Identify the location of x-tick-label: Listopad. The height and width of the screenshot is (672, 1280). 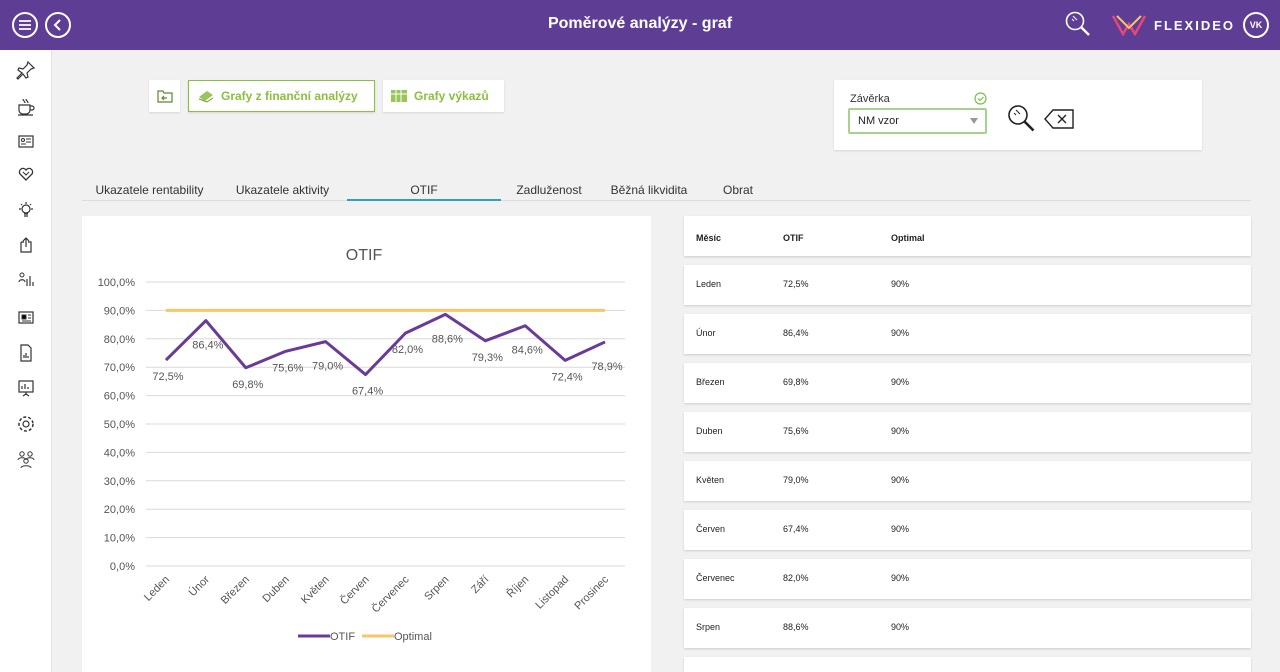
(552, 593).